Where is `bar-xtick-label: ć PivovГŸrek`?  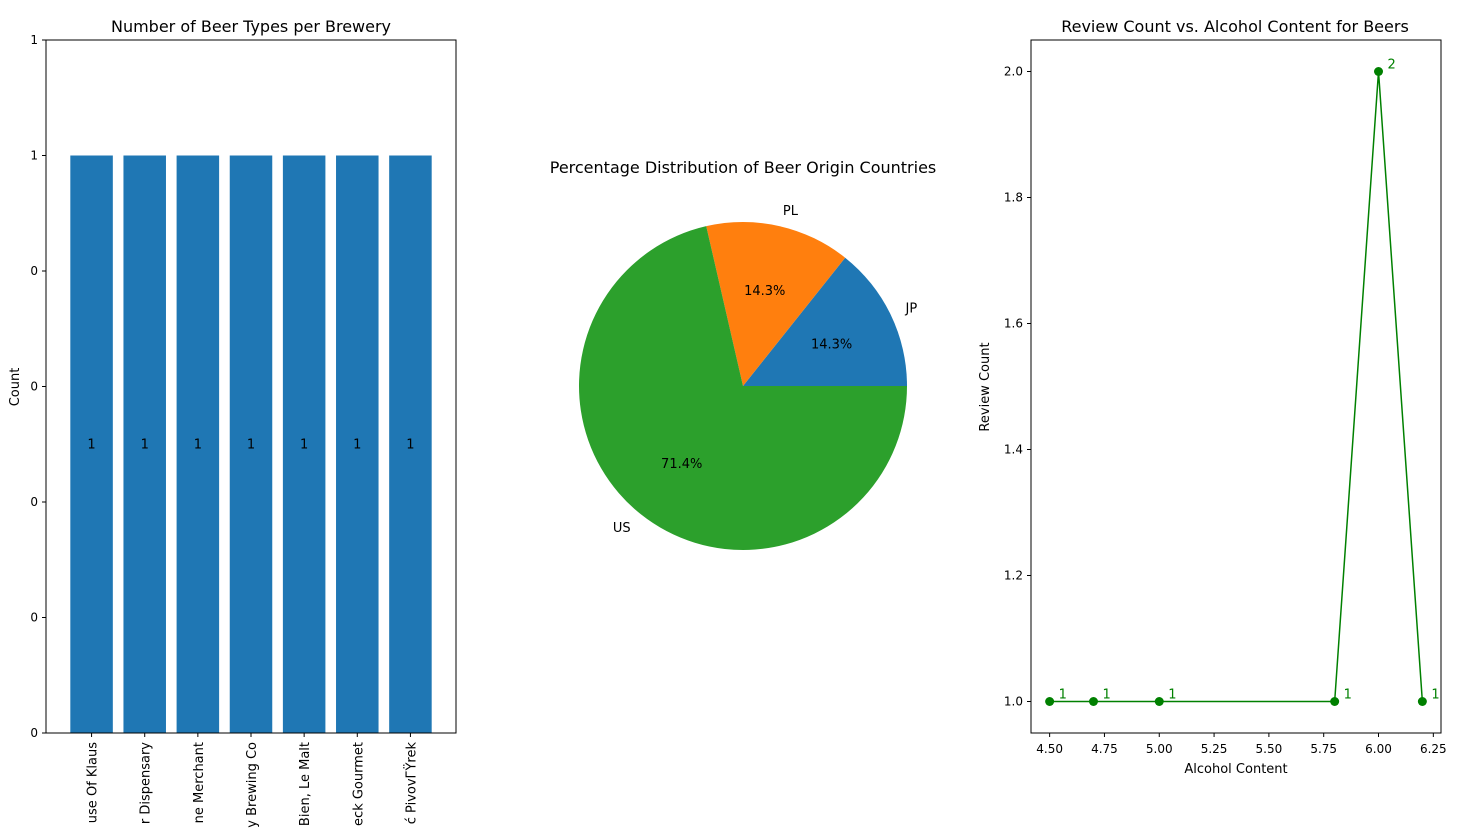 bar-xtick-label: ć PivovГŸrek is located at coordinates (411, 783).